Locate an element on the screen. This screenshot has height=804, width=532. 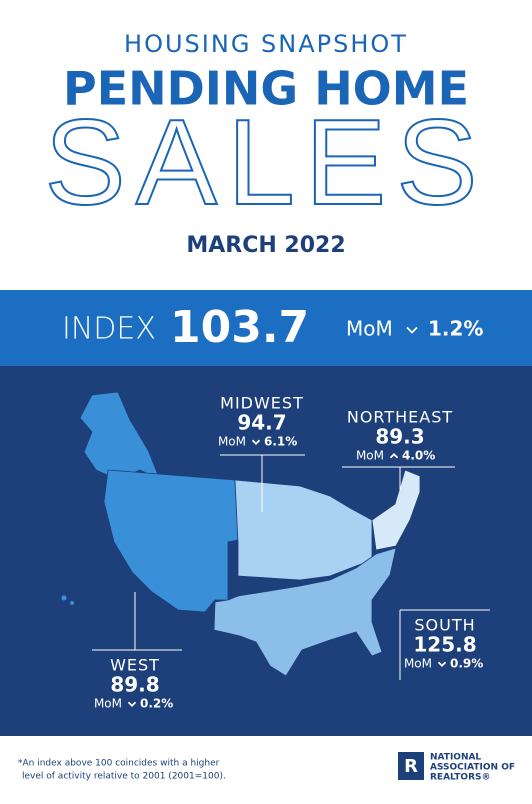
chevron-up is located at coordinates (394, 455).